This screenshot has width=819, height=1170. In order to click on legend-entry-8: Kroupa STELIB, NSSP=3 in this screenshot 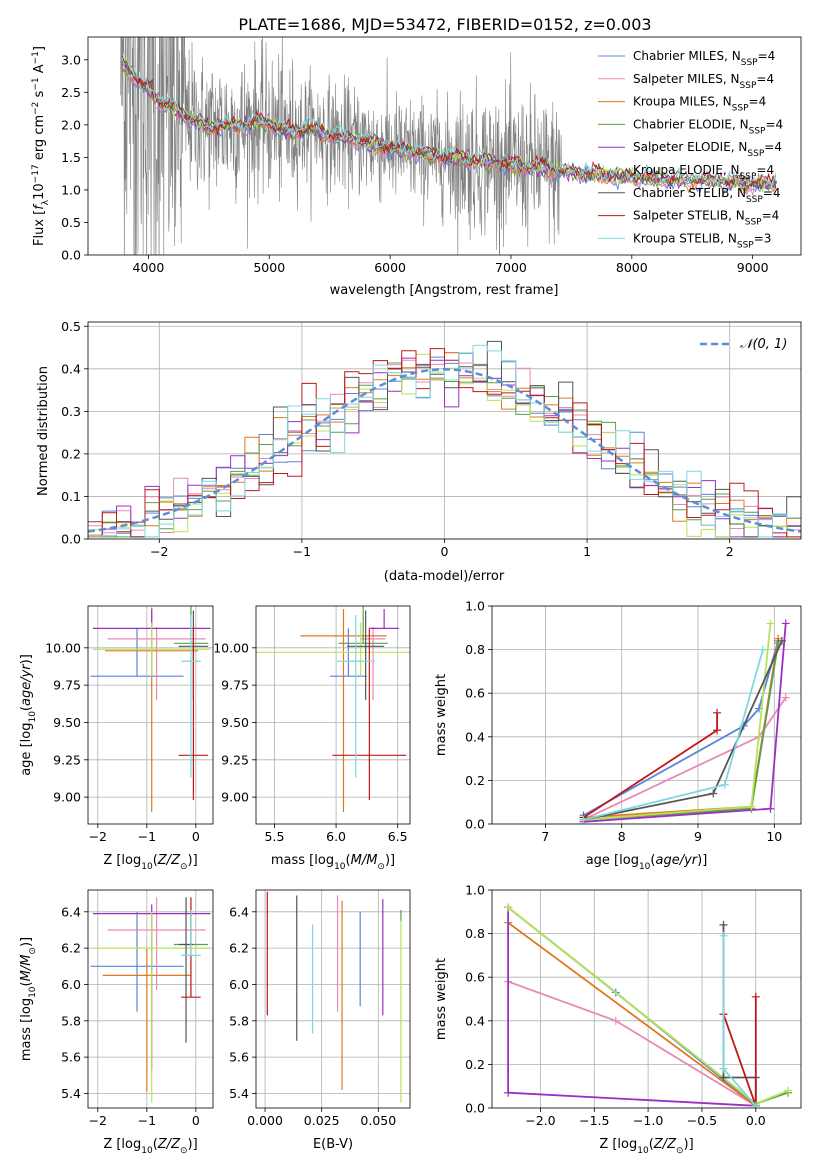, I will do `click(702, 240)`.